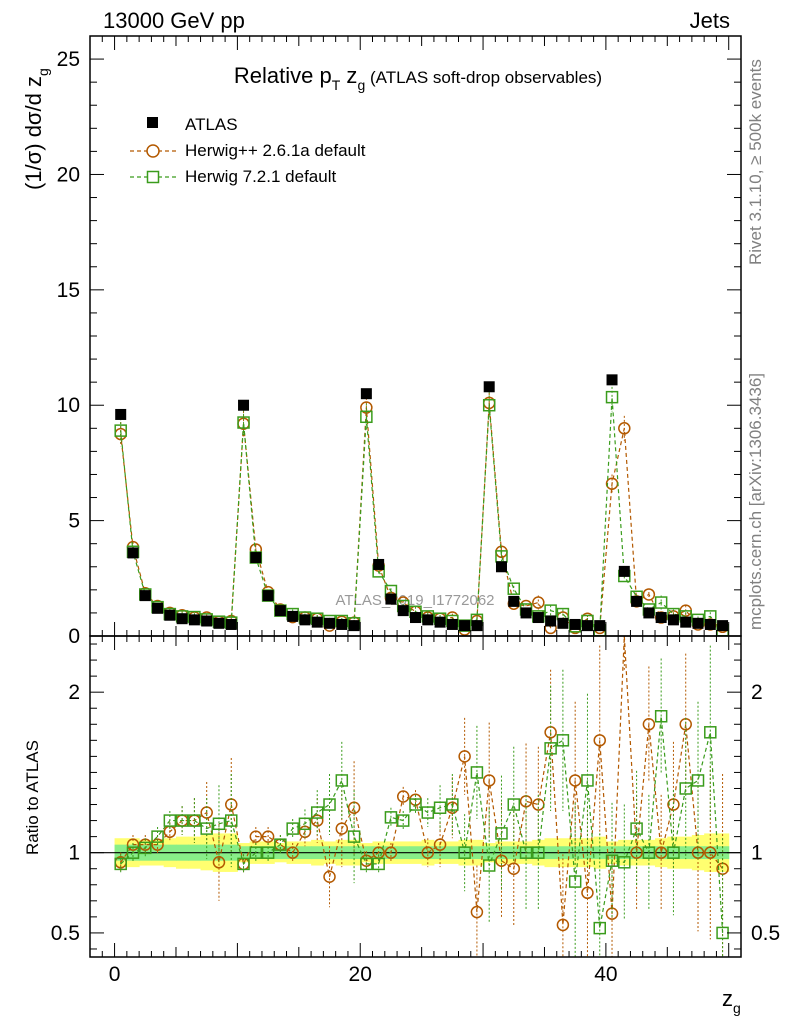 The height and width of the screenshot is (1024, 786). What do you see at coordinates (765, 933) in the screenshot?
I see `ratio-y-tick-label-right: 0.5` at bounding box center [765, 933].